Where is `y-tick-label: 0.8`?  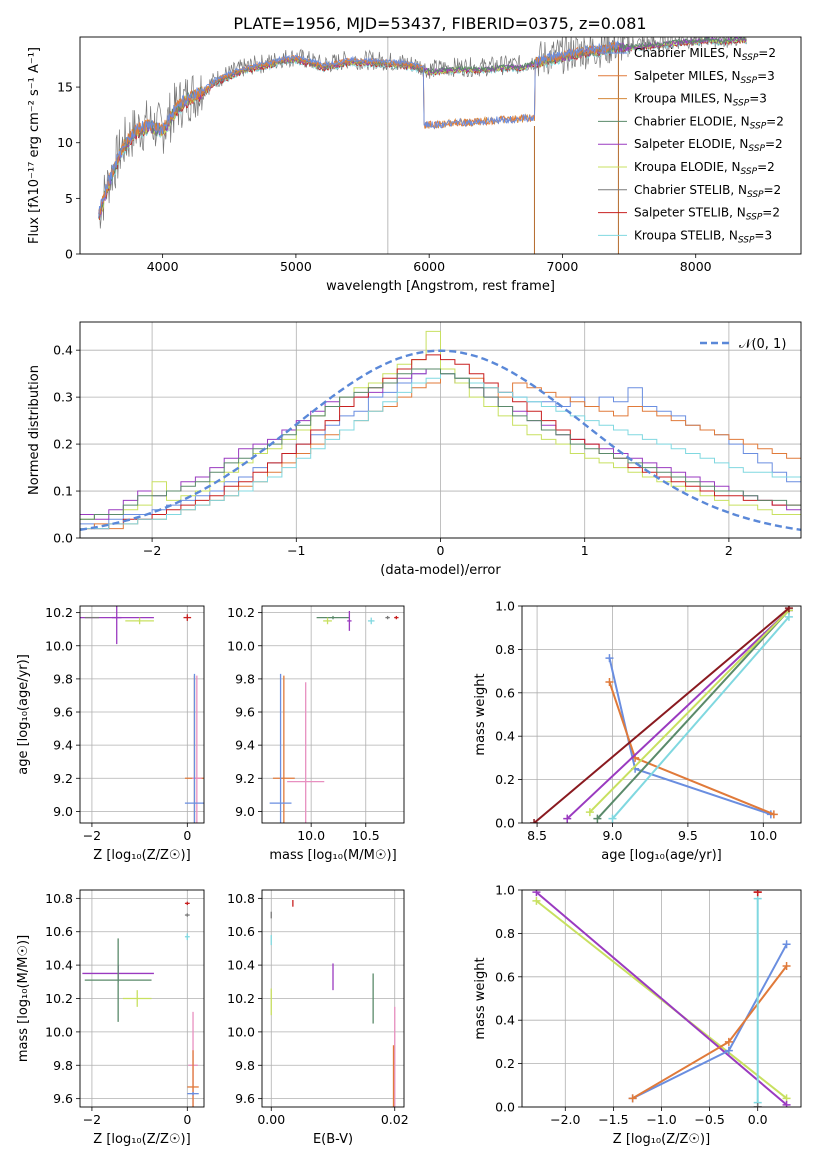
y-tick-label: 0.8 is located at coordinates (505, 649).